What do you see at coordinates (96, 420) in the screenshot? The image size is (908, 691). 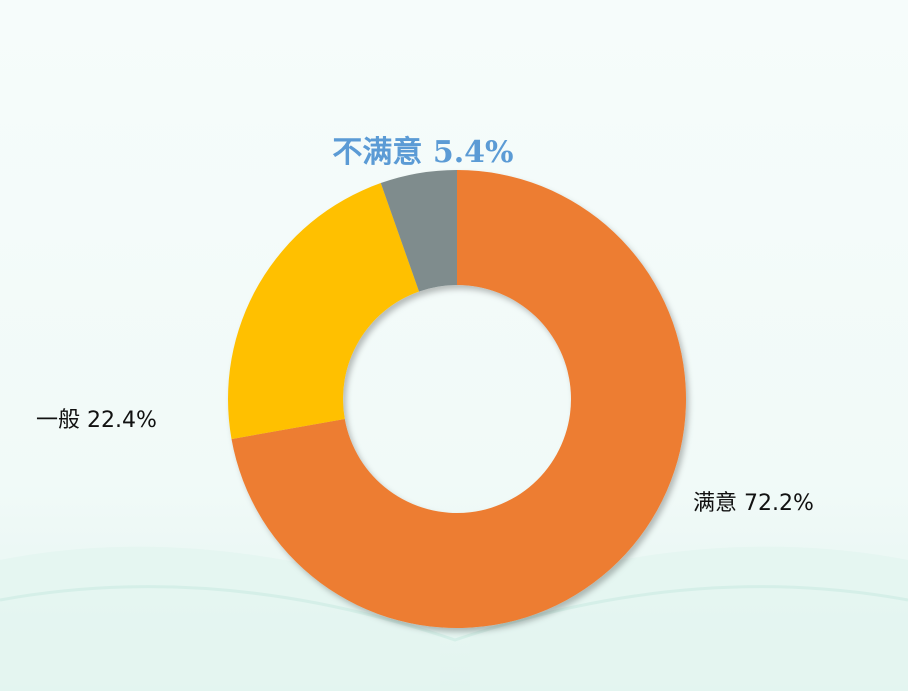 I see `slice-label-yiban: 一般 22.4%` at bounding box center [96, 420].